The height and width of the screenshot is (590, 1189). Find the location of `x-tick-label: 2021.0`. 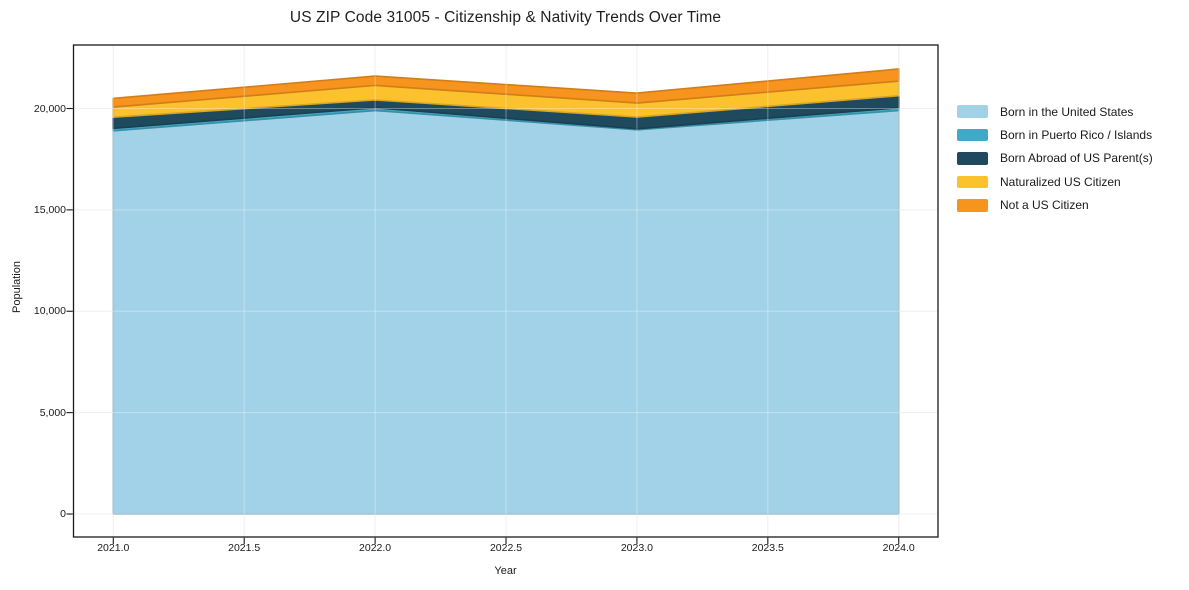

x-tick-label: 2021.0 is located at coordinates (113, 548).